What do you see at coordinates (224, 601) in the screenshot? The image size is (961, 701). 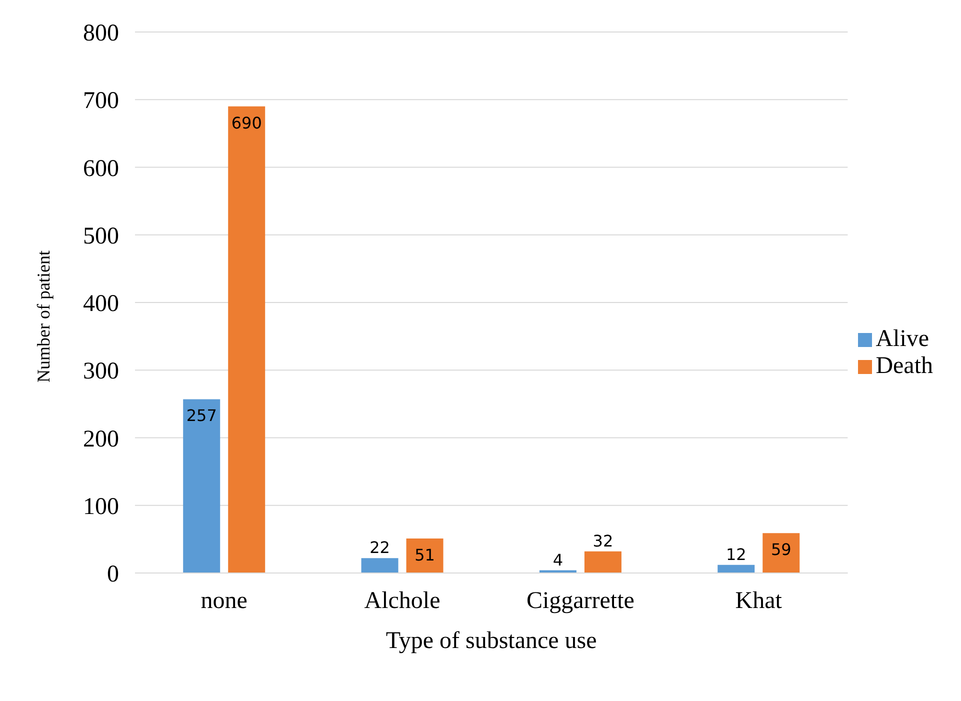 I see `x-tick-label: none` at bounding box center [224, 601].